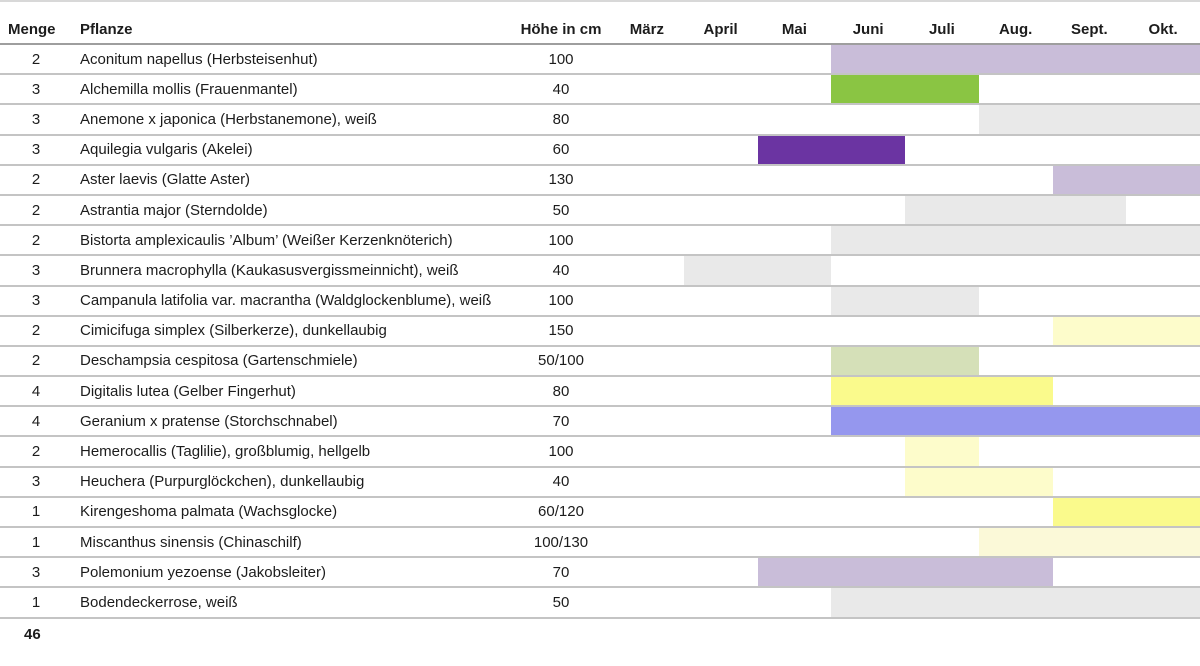 Image resolution: width=1200 pixels, height=666 pixels. Describe the element at coordinates (106, 29) in the screenshot. I see `column-header-pflanze: Pflanze` at that location.